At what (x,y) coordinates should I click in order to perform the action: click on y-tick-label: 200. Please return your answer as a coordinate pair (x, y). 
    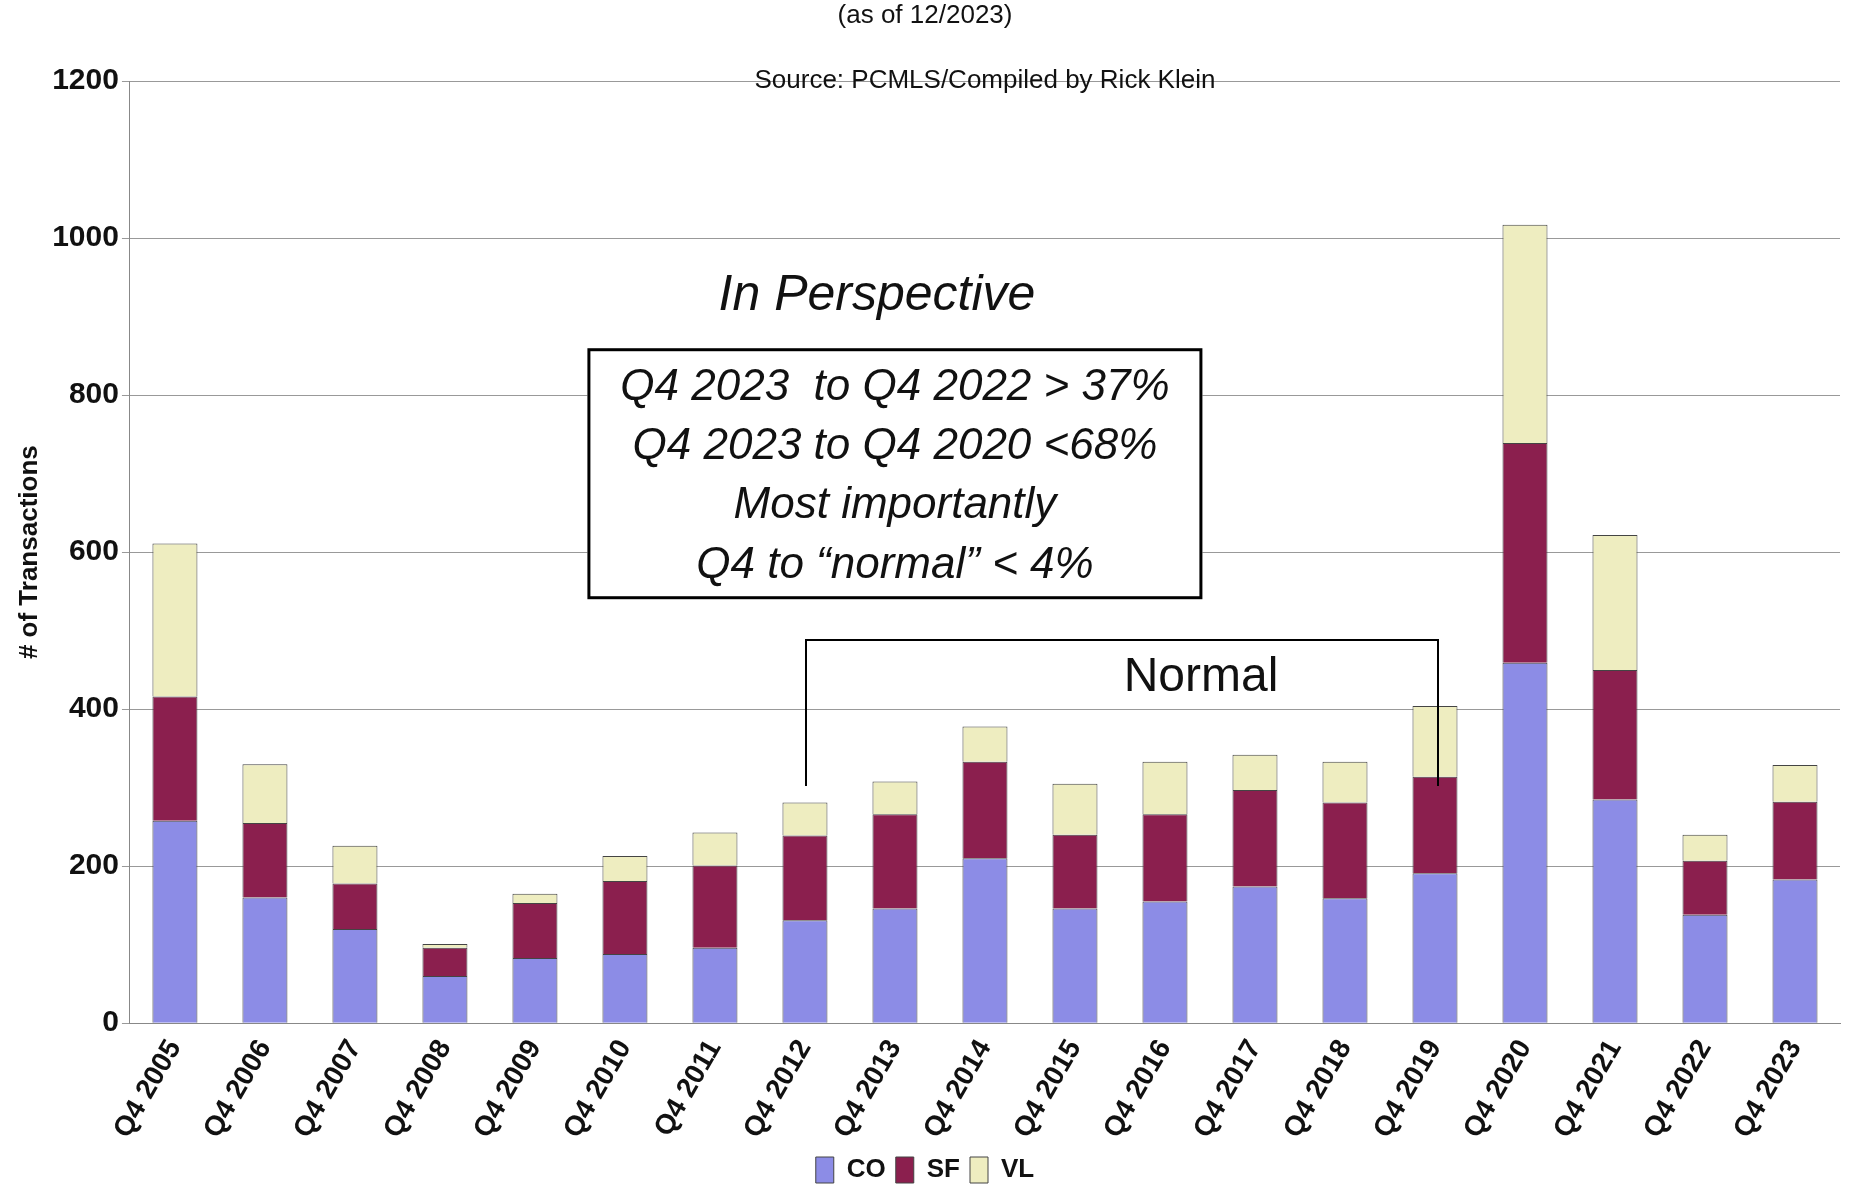
    Looking at the image, I should click on (93, 864).